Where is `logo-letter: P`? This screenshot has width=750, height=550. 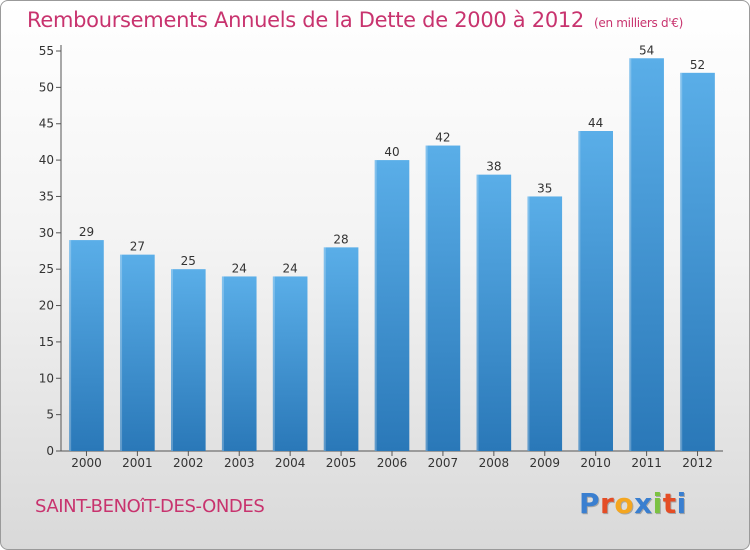 logo-letter: P is located at coordinates (590, 503).